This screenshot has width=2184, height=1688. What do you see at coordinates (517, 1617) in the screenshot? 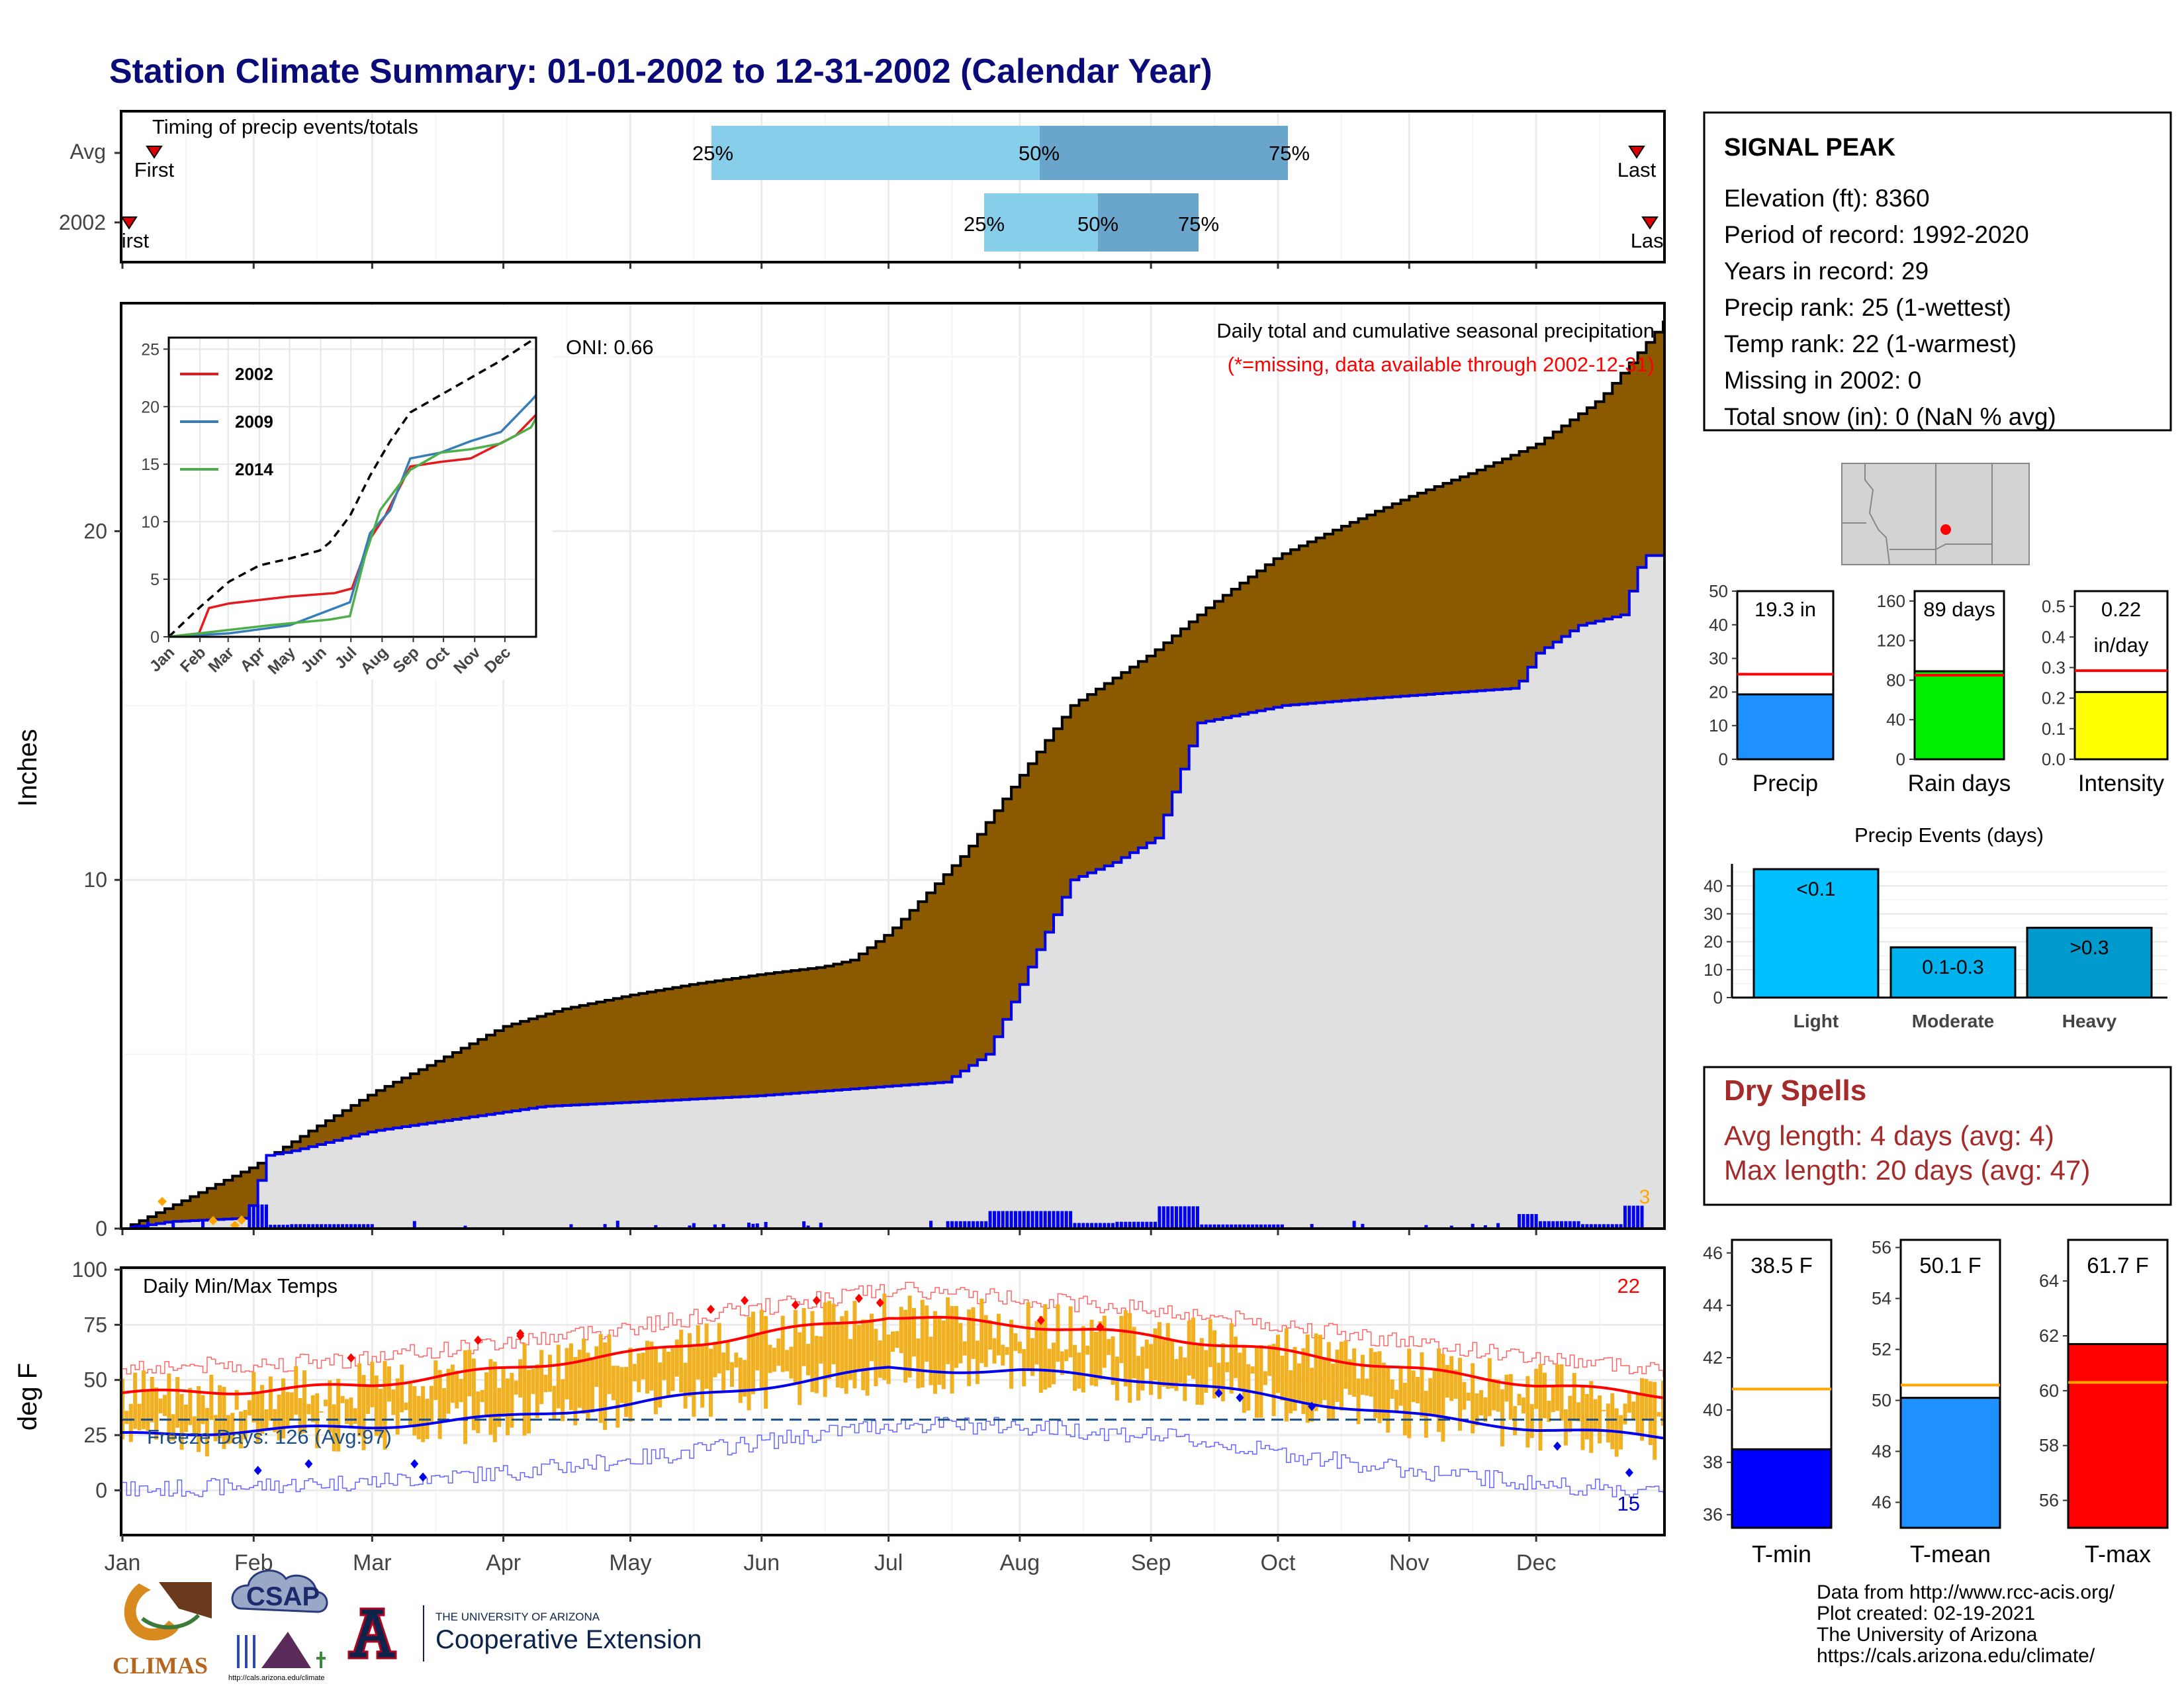
I see `uofa-small-text: THE UNIVERSITY OF ARIZONA` at bounding box center [517, 1617].